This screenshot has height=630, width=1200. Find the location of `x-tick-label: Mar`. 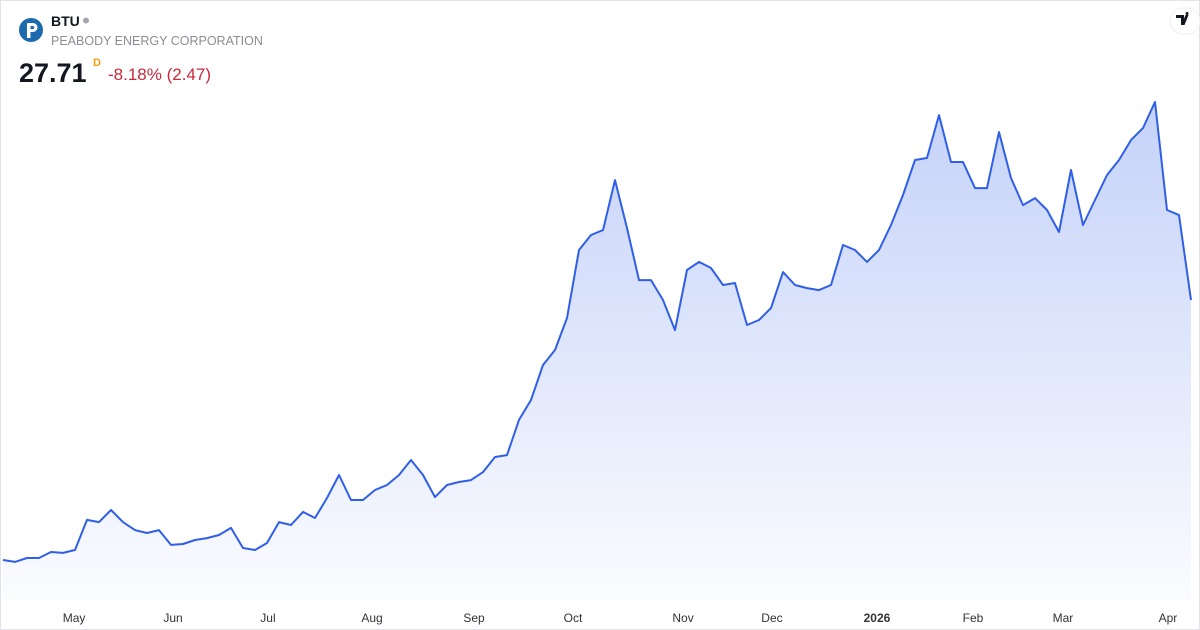

x-tick-label: Mar is located at coordinates (1063, 618).